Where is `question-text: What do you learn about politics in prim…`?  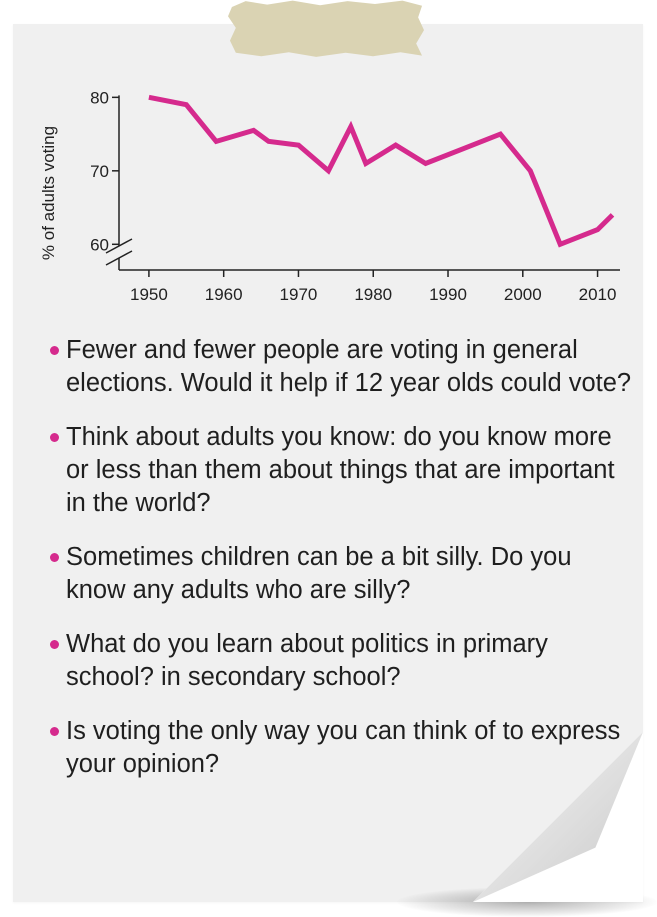
question-text: What do you learn about politics in prim… is located at coordinates (307, 660).